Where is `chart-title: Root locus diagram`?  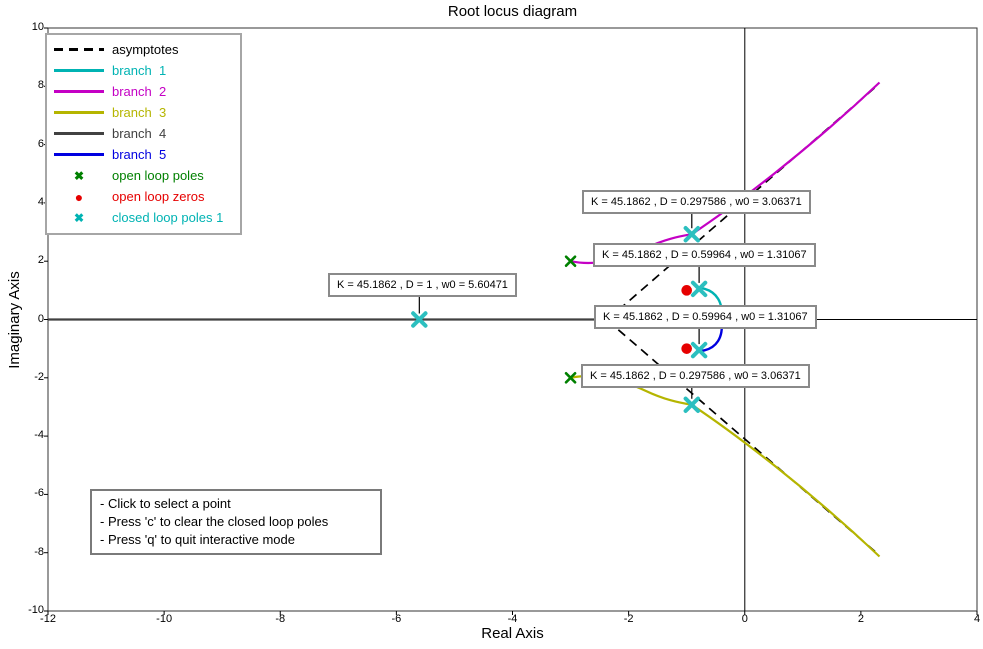
chart-title: Root locus diagram is located at coordinates (512, 11).